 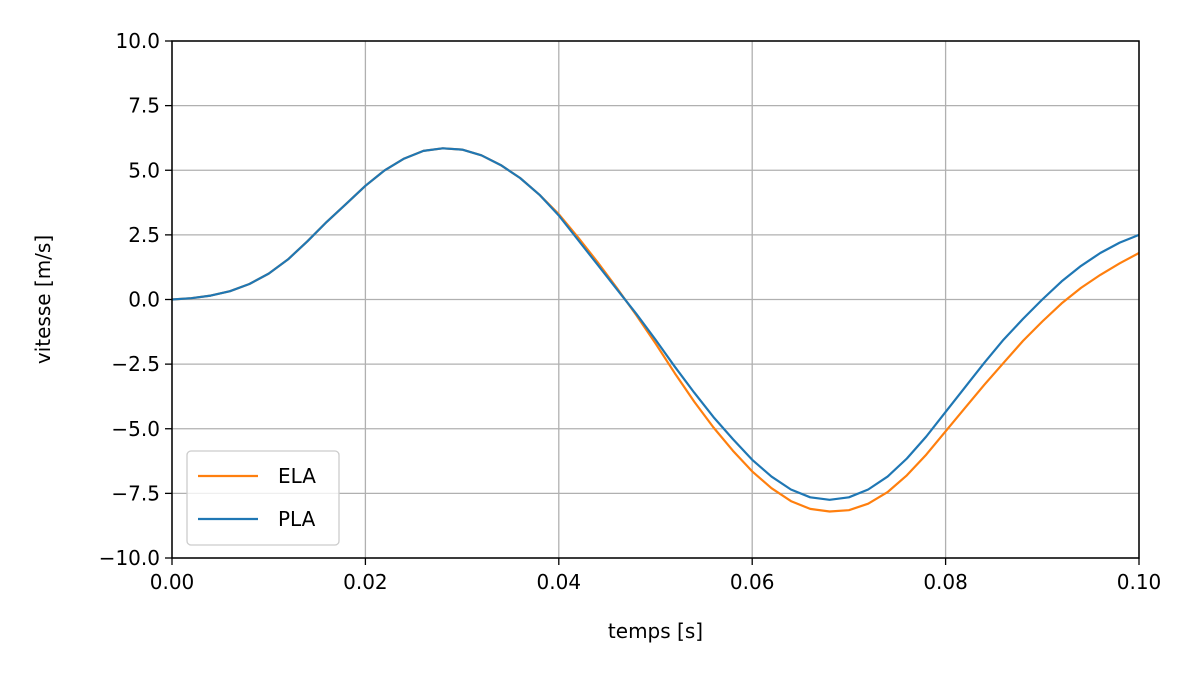 I want to click on legend-box, so click(x=263, y=498).